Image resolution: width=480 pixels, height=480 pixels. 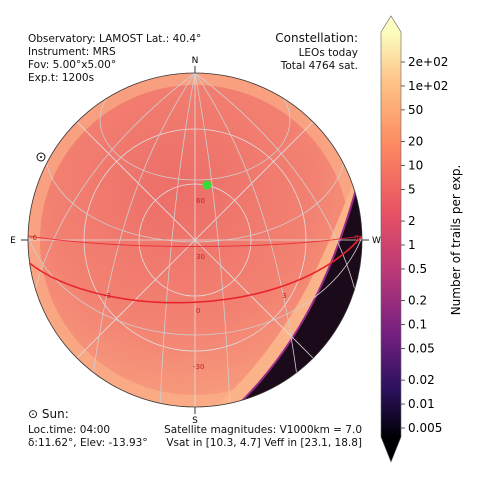 I want to click on ha-labels: -6 -3 3 6, so click(x=194, y=267).